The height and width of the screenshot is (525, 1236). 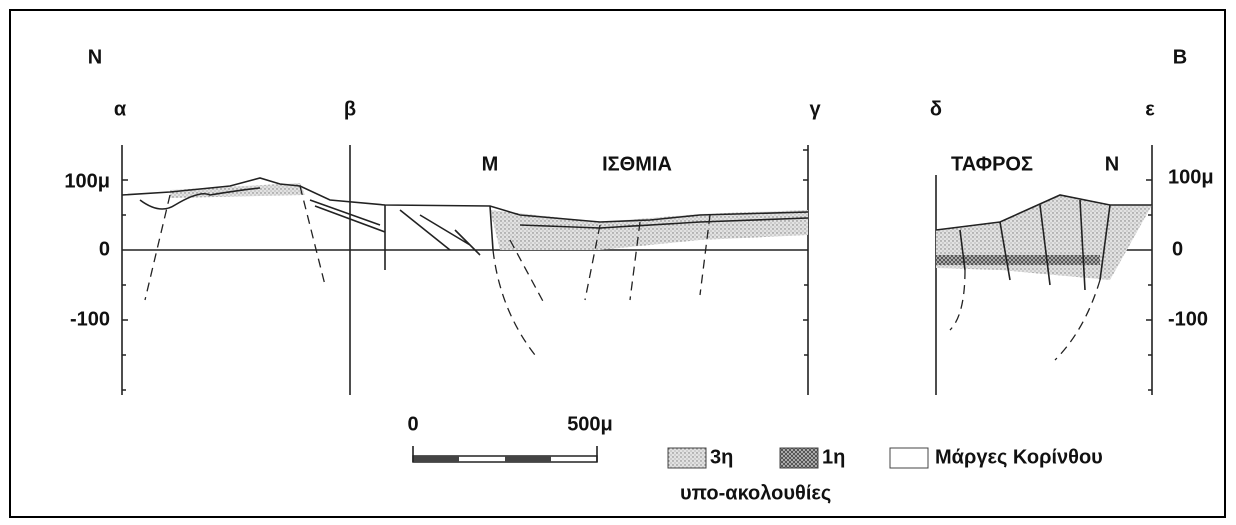 I want to click on scale-fill, so click(x=482, y=459).